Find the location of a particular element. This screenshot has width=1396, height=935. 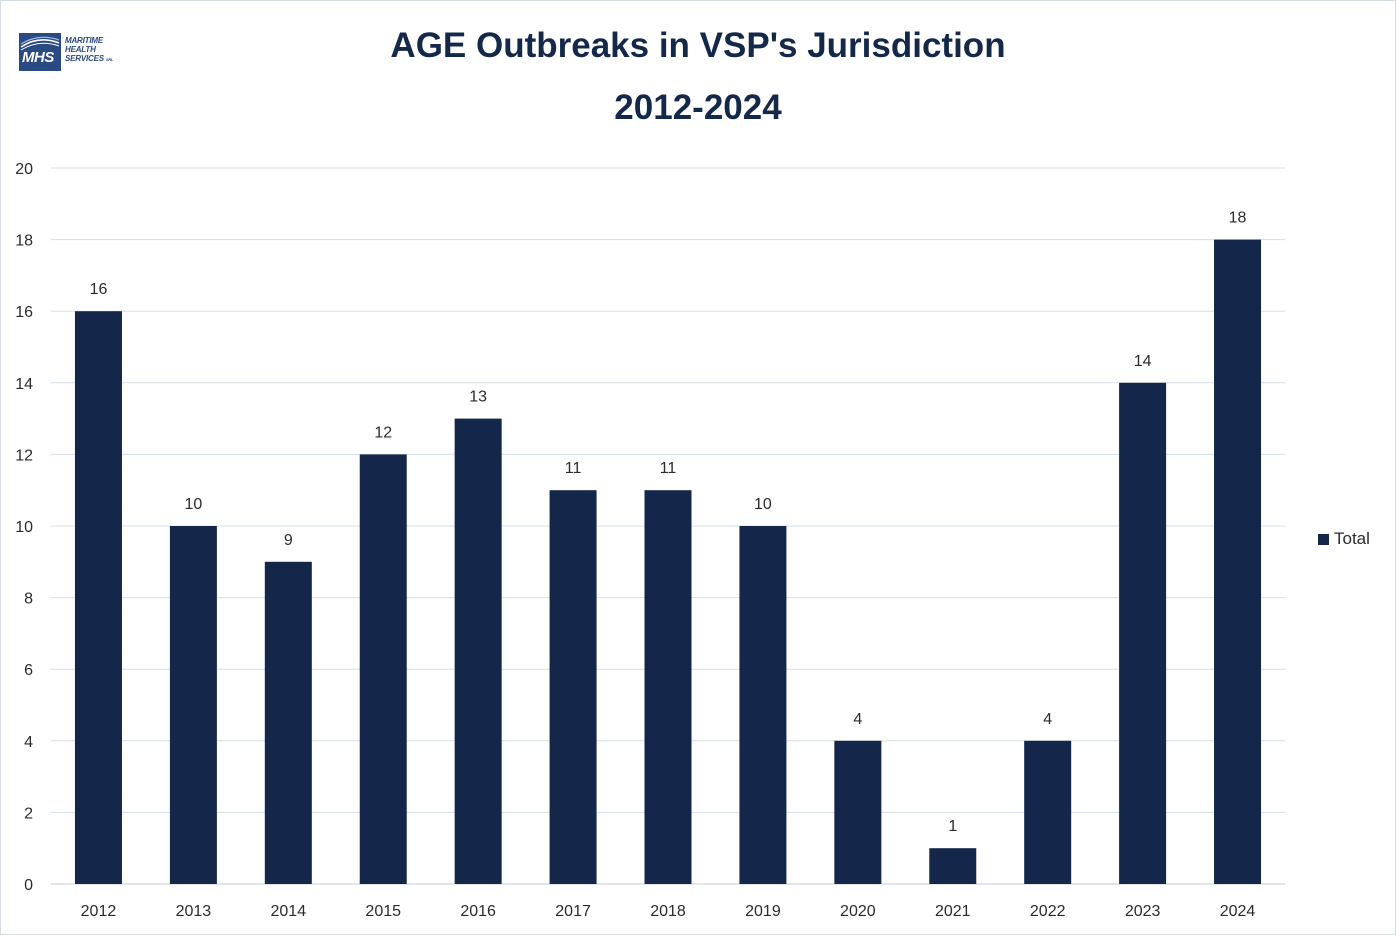

logo-emblem is located at coordinates (40, 52).